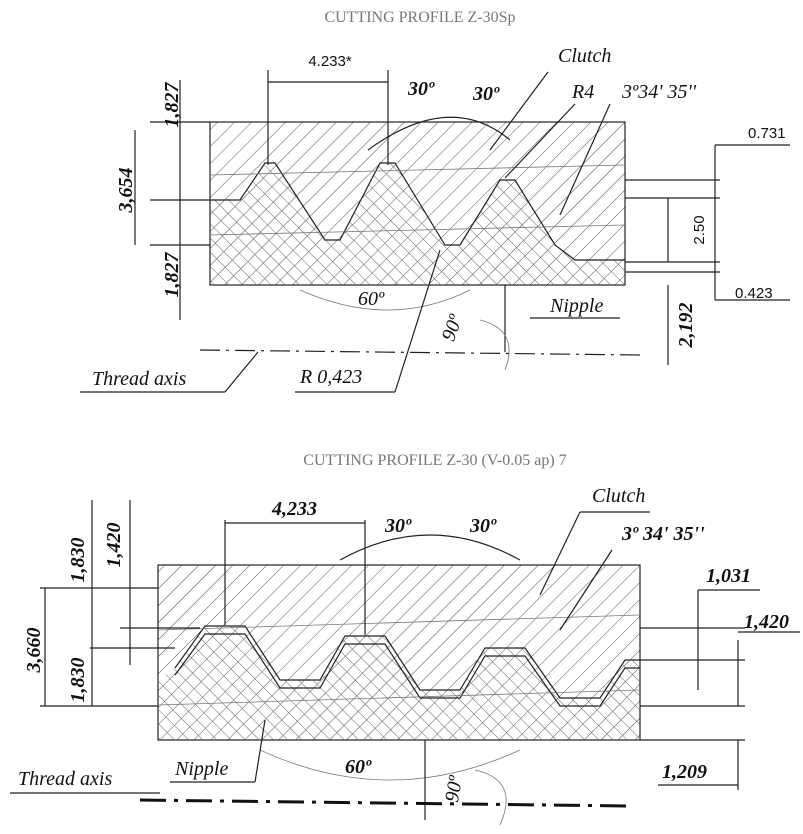  I want to click on label: 1,209, so click(684, 772).